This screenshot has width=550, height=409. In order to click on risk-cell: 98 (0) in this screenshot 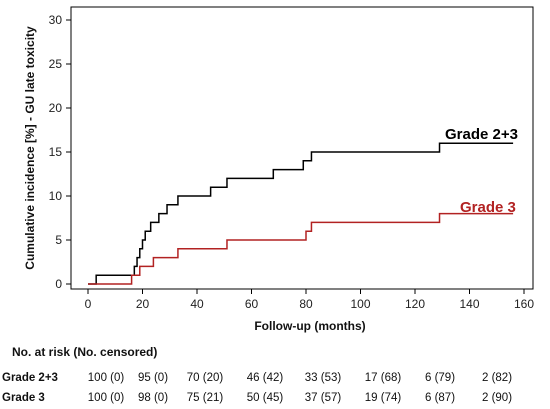, I will do `click(153, 398)`.